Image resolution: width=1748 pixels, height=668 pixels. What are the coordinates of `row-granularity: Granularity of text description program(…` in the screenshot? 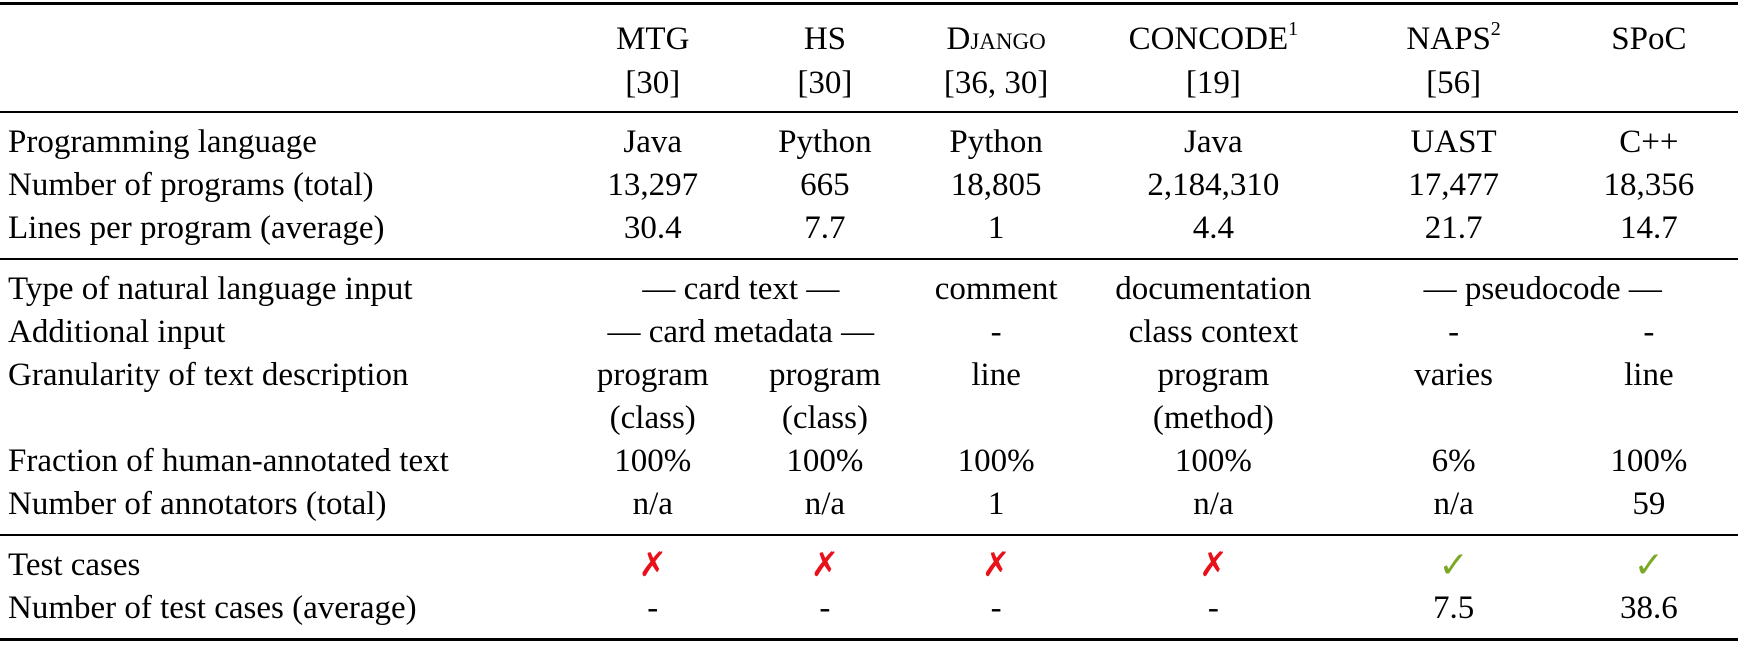 It's located at (869, 397).